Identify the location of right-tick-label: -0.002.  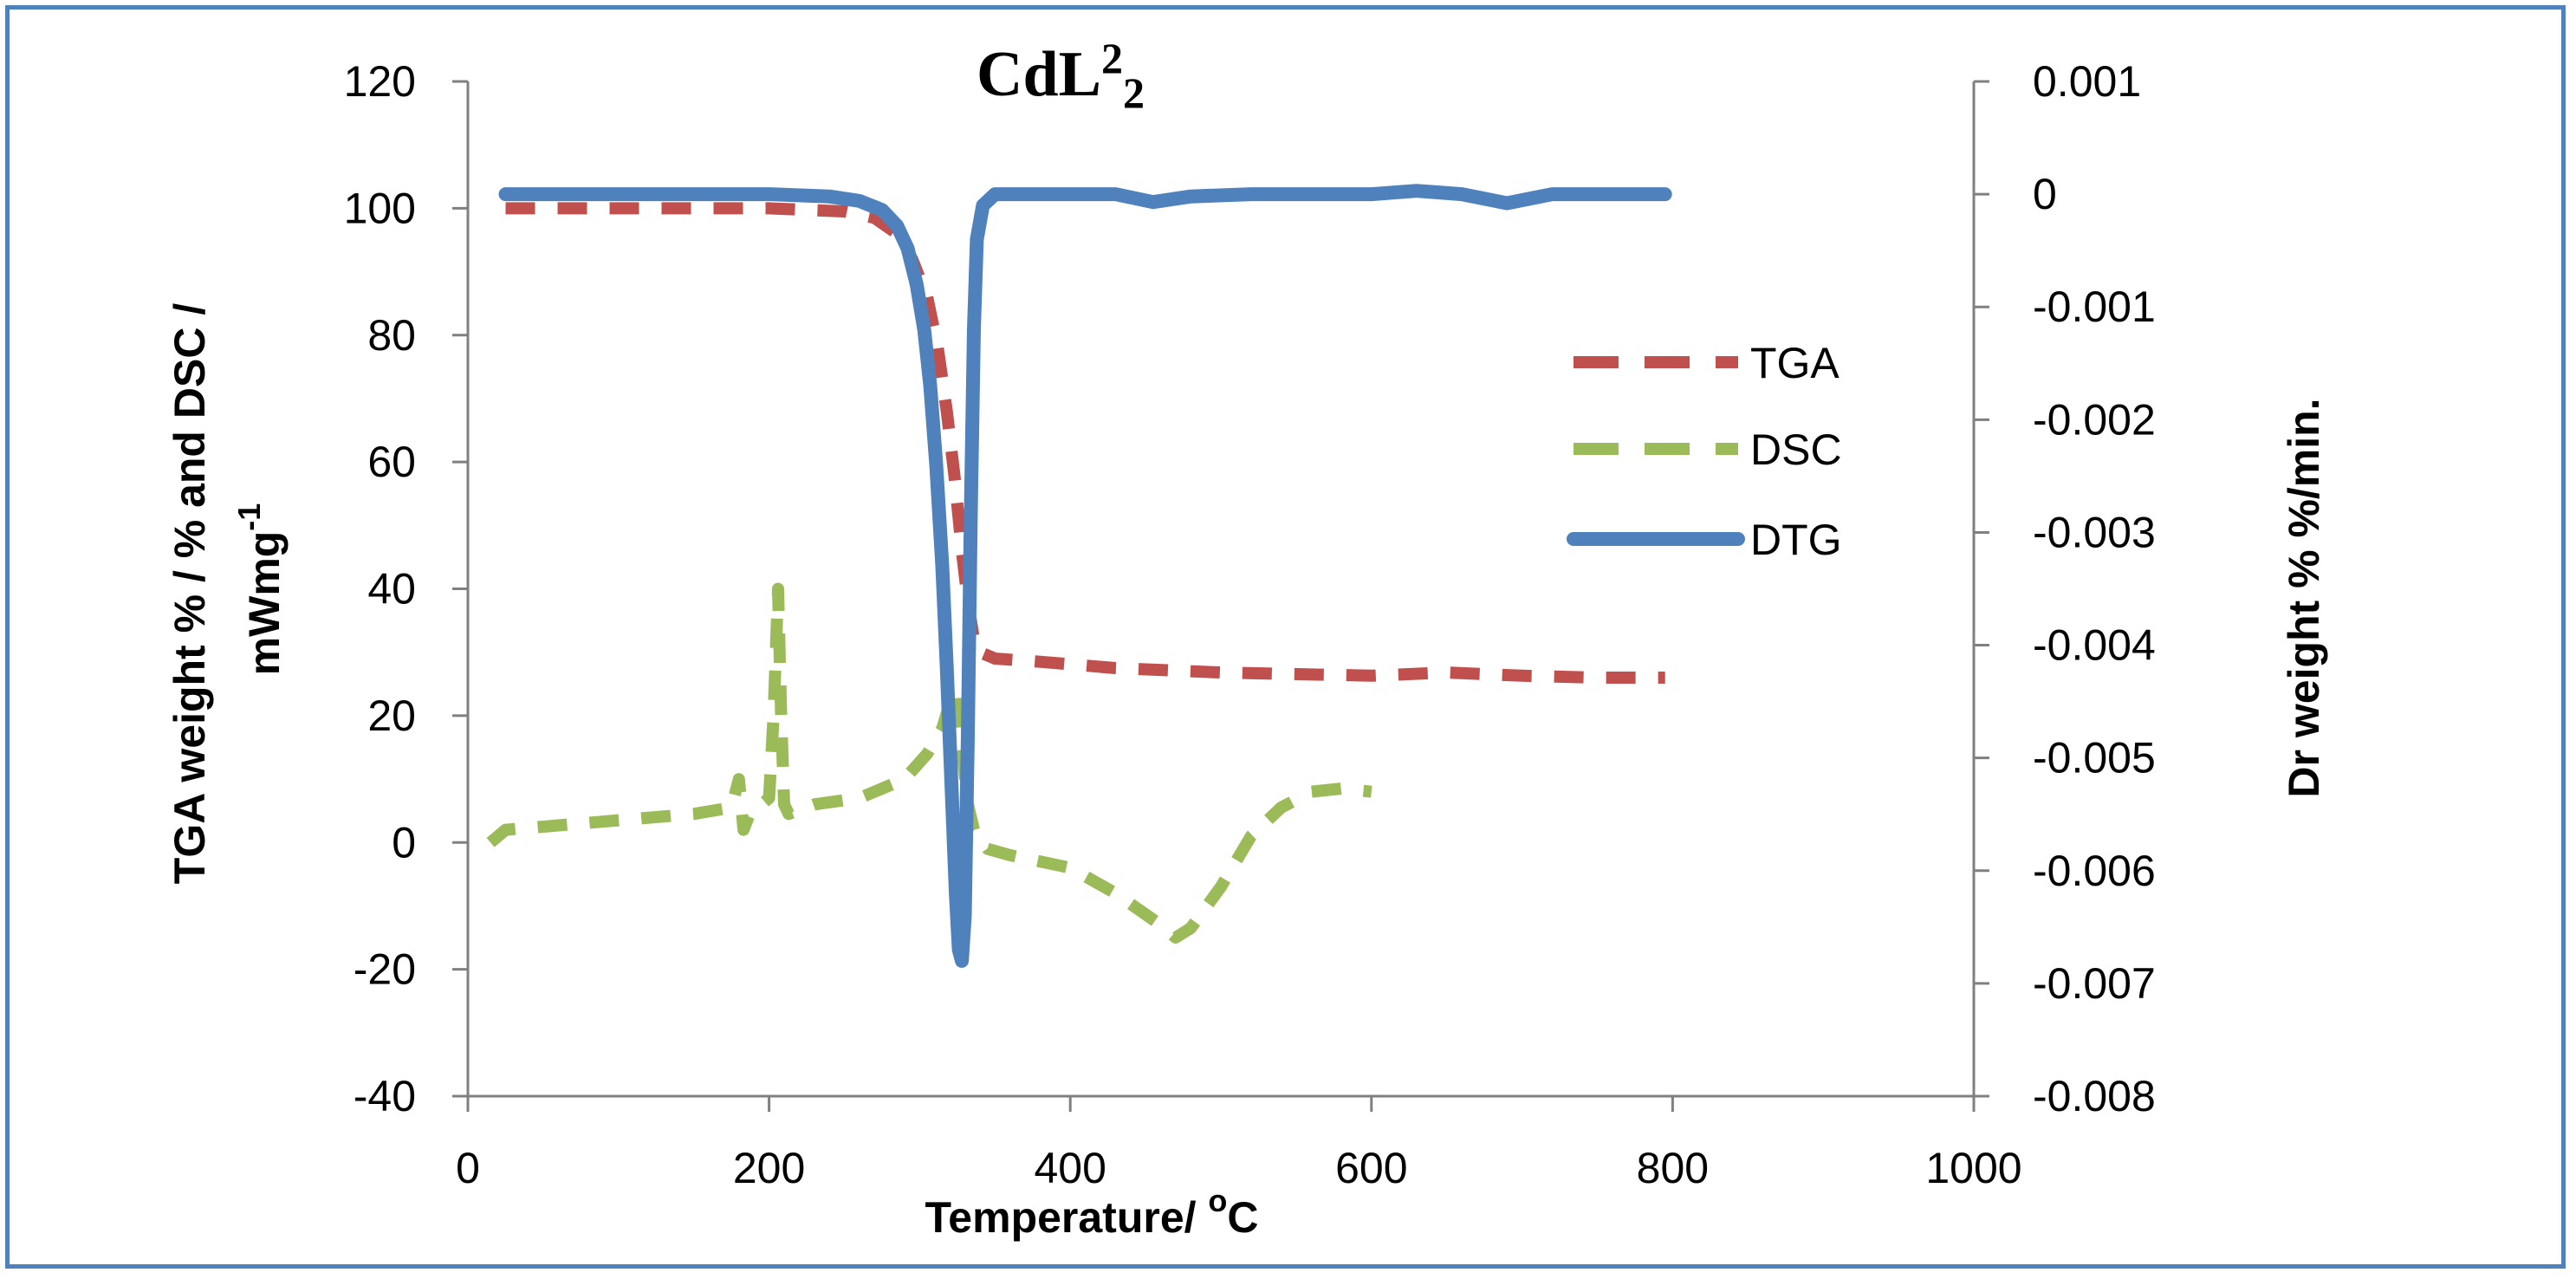
(2095, 419).